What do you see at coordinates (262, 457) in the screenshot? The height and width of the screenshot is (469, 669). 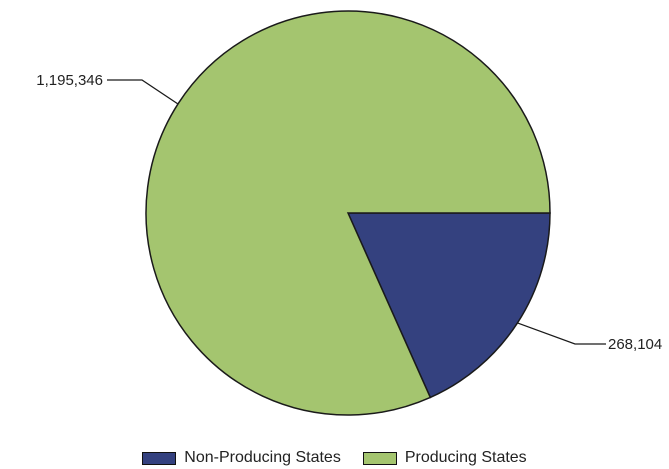 I see `legend-label-non-producing-states: Non-Producing States` at bounding box center [262, 457].